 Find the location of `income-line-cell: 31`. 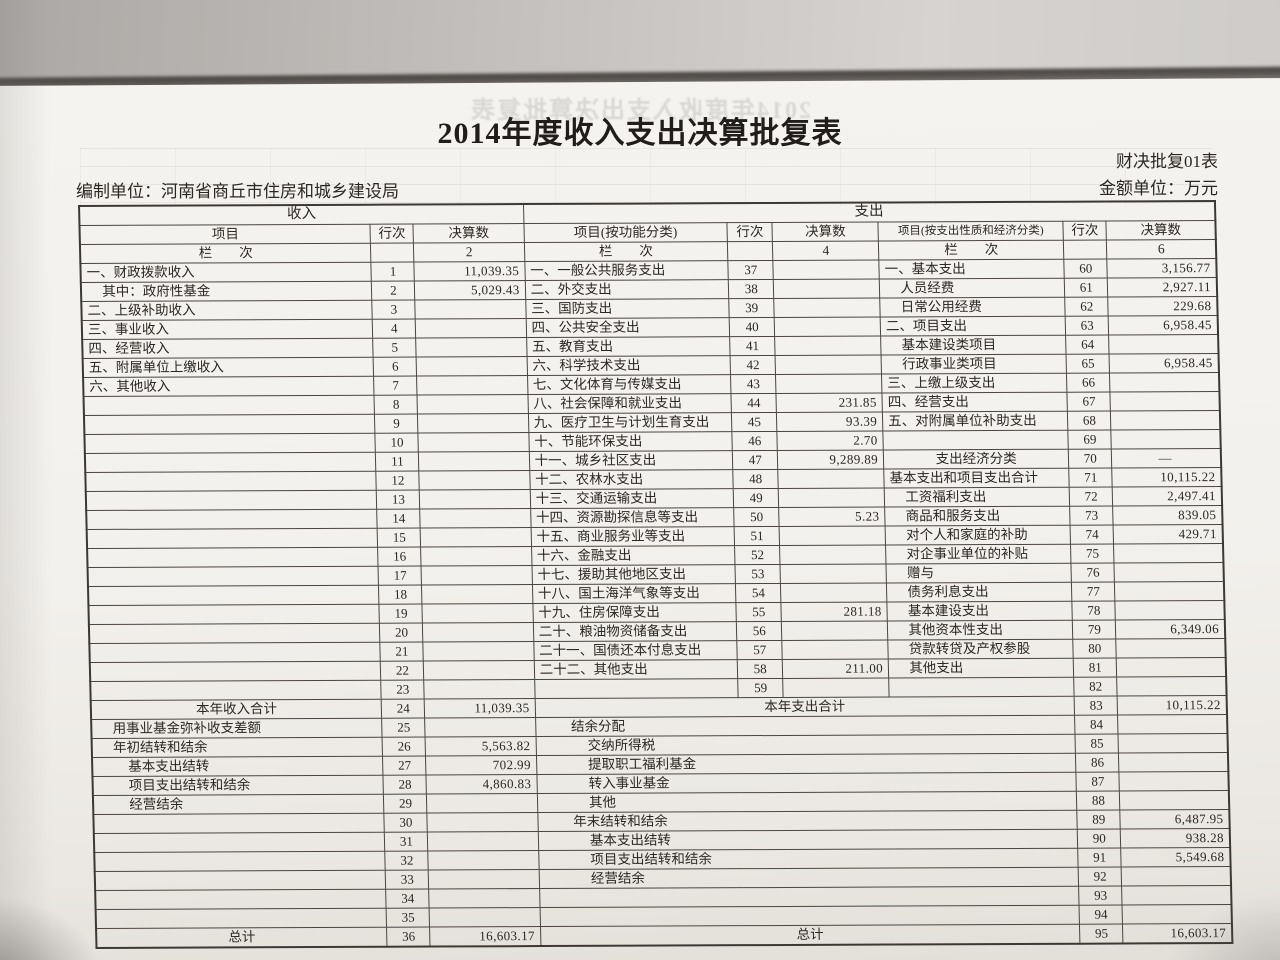

income-line-cell: 31 is located at coordinates (406, 842).